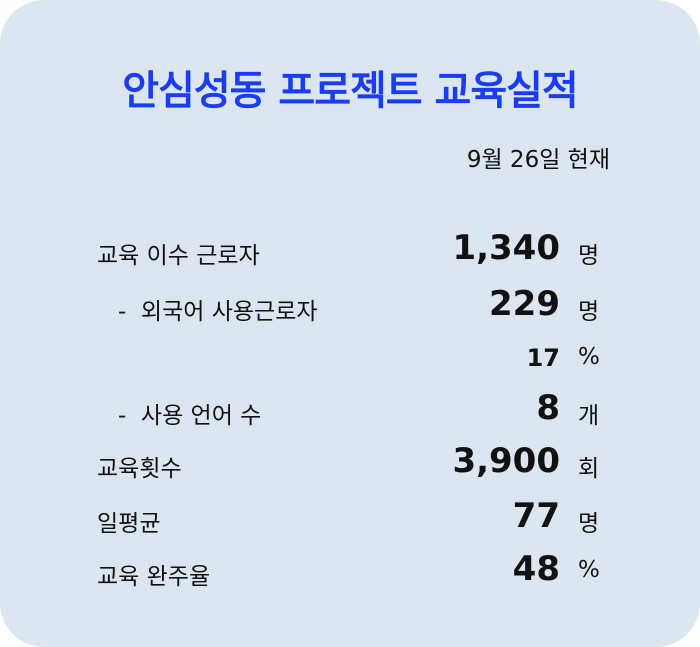 The height and width of the screenshot is (647, 700). What do you see at coordinates (589, 469) in the screenshot?
I see `stat-unit: 회` at bounding box center [589, 469].